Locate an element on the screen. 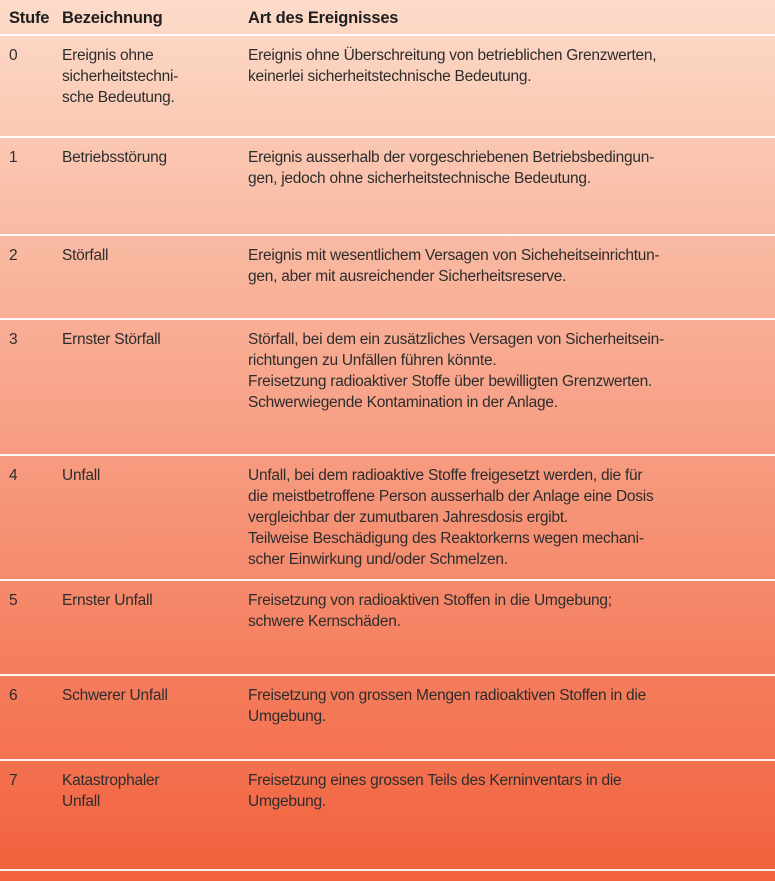 The height and width of the screenshot is (881, 775). bottom-margin is located at coordinates (387, 876).